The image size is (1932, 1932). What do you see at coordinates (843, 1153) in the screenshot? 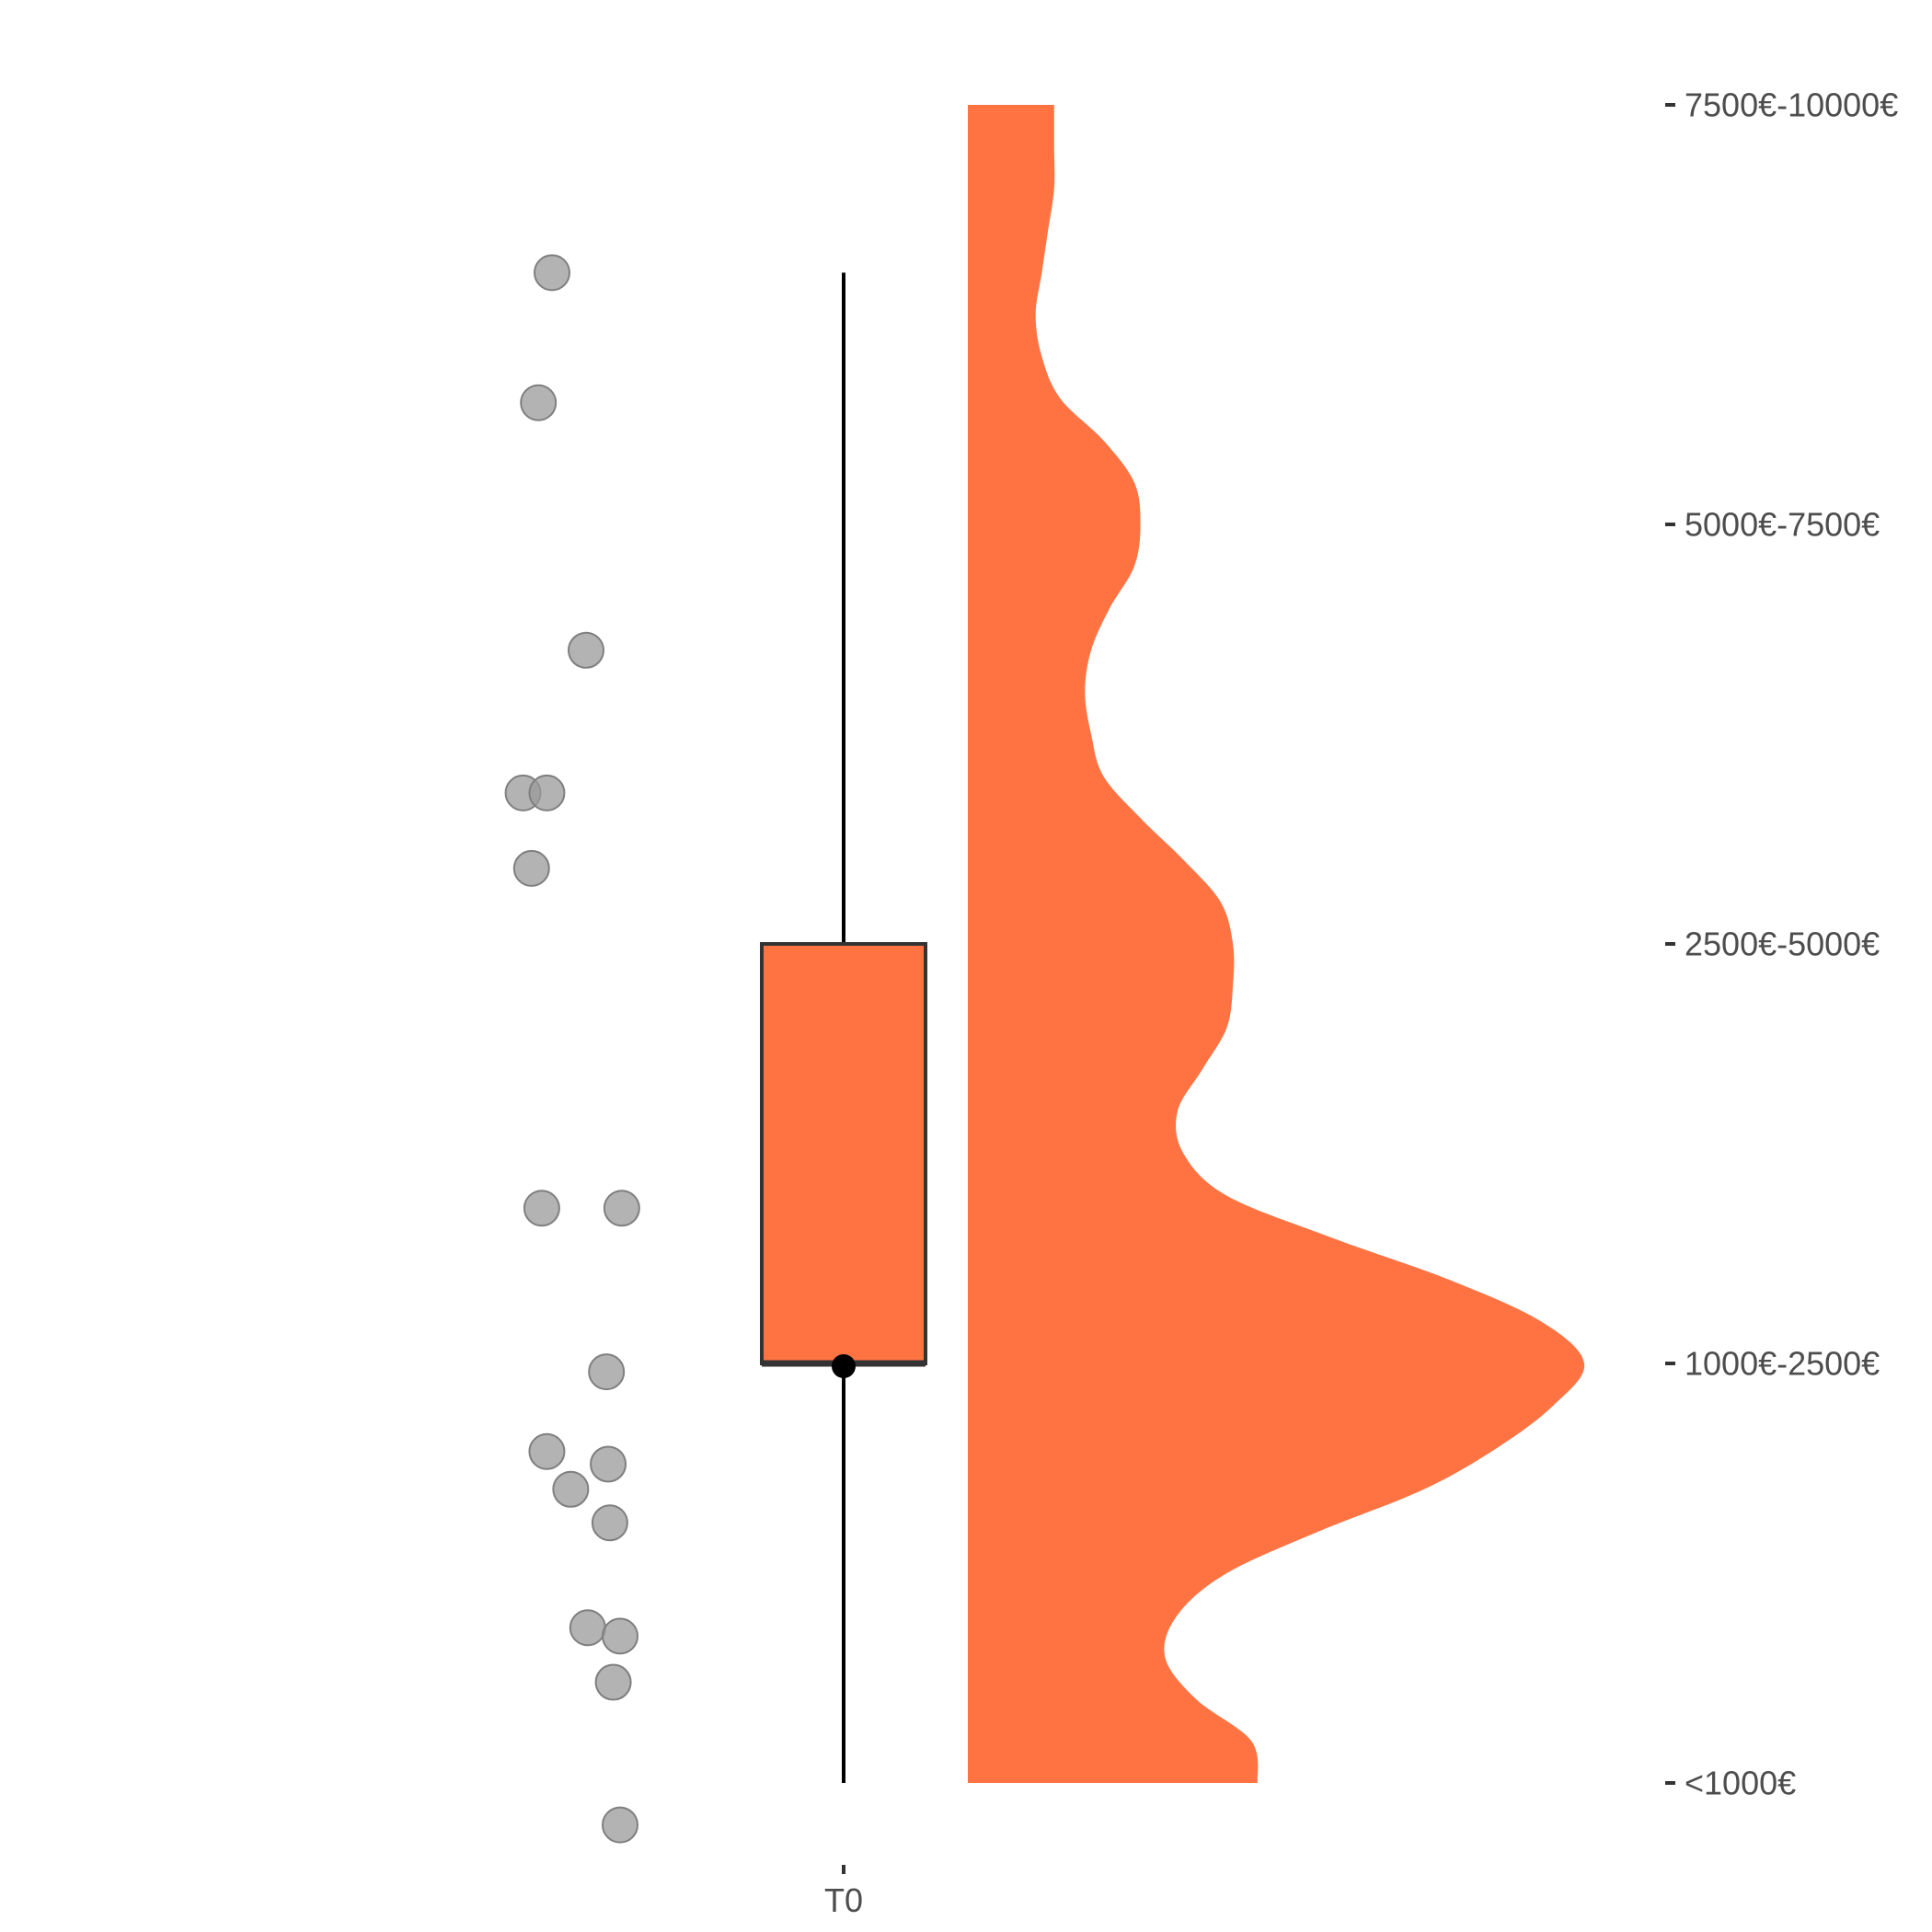
I see `box-iqr` at bounding box center [843, 1153].